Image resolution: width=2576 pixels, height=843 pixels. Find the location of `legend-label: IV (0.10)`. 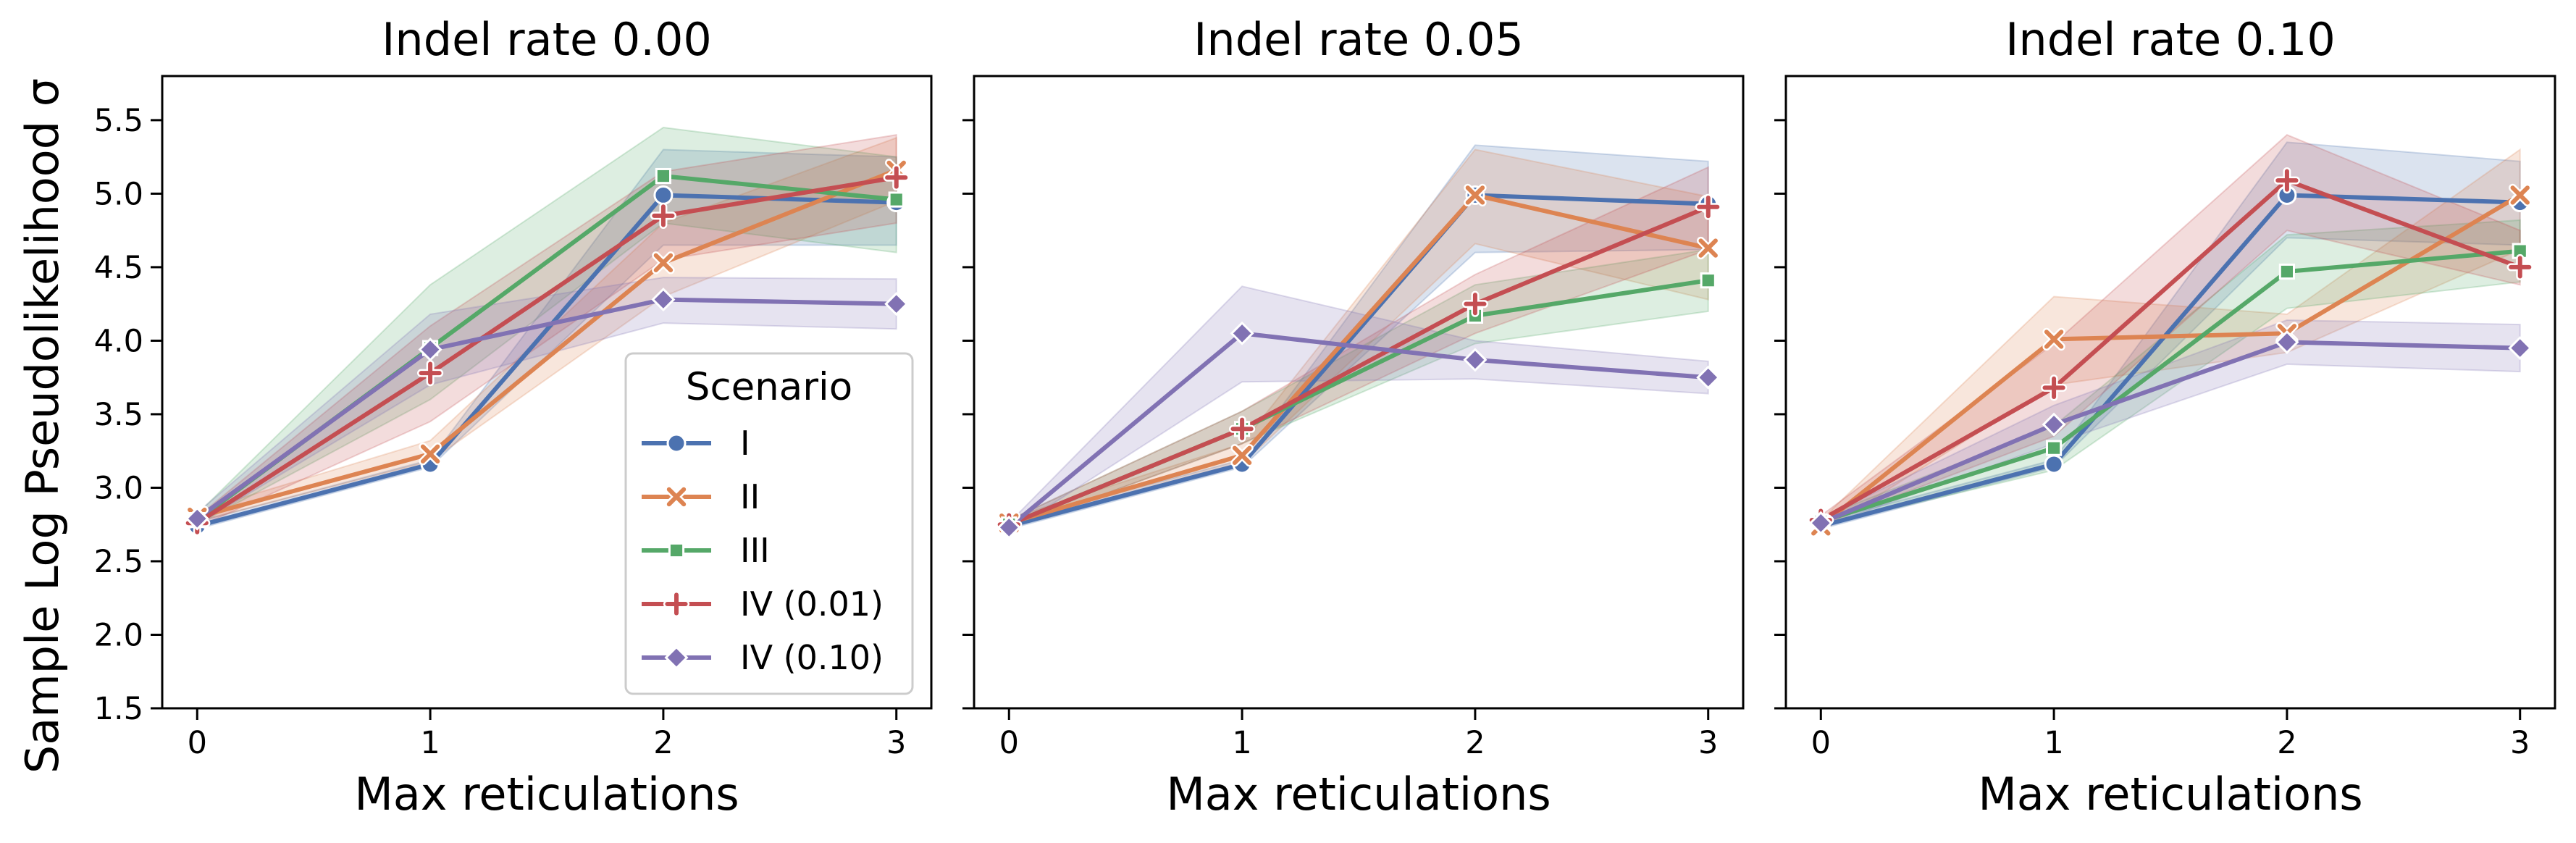

legend-label: IV (0.10) is located at coordinates (812, 657).